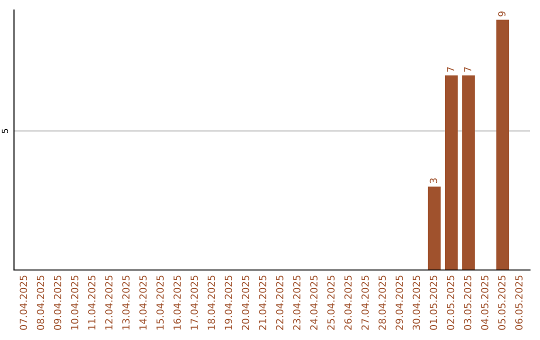  Describe the element at coordinates (58, 303) in the screenshot. I see `x-tick-label: 09.04.2025` at that location.